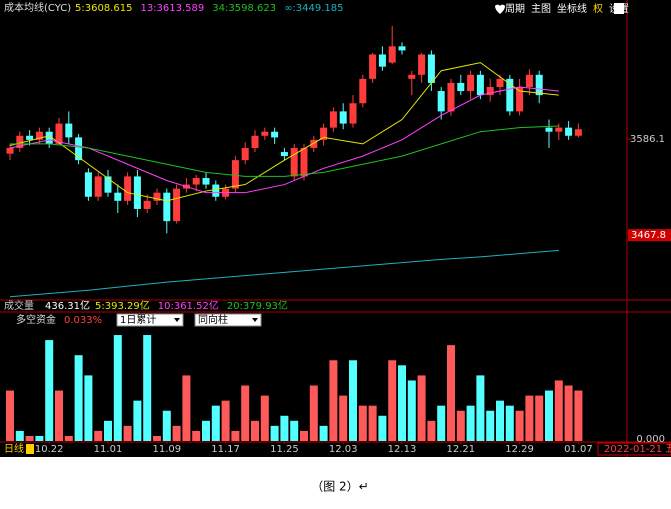  Describe the element at coordinates (188, 305) in the screenshot. I see `volume-ma: 10:361.52亿` at that location.